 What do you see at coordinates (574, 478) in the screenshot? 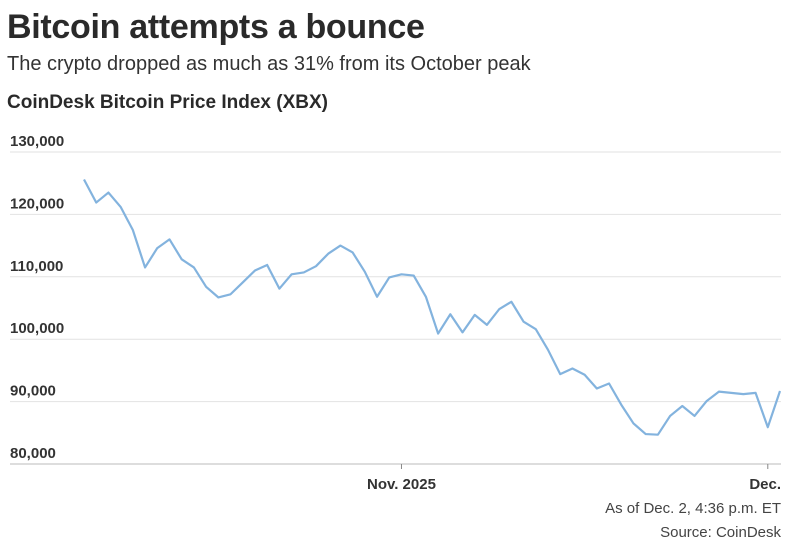
I see `x-axis: Nov. 2025 Dec.` at bounding box center [574, 478].